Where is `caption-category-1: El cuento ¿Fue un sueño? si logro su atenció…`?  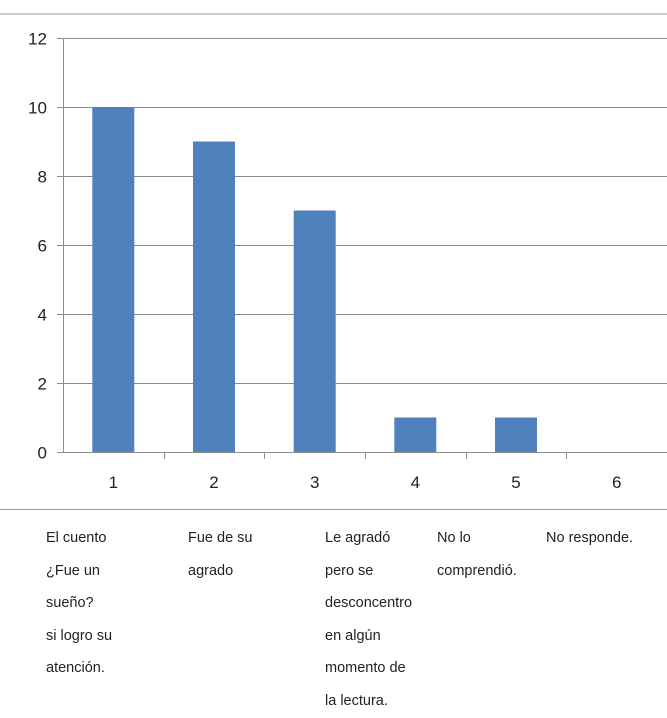
caption-category-1: El cuento ¿Fue un sueño? si logro su atenció… is located at coordinates (79, 603).